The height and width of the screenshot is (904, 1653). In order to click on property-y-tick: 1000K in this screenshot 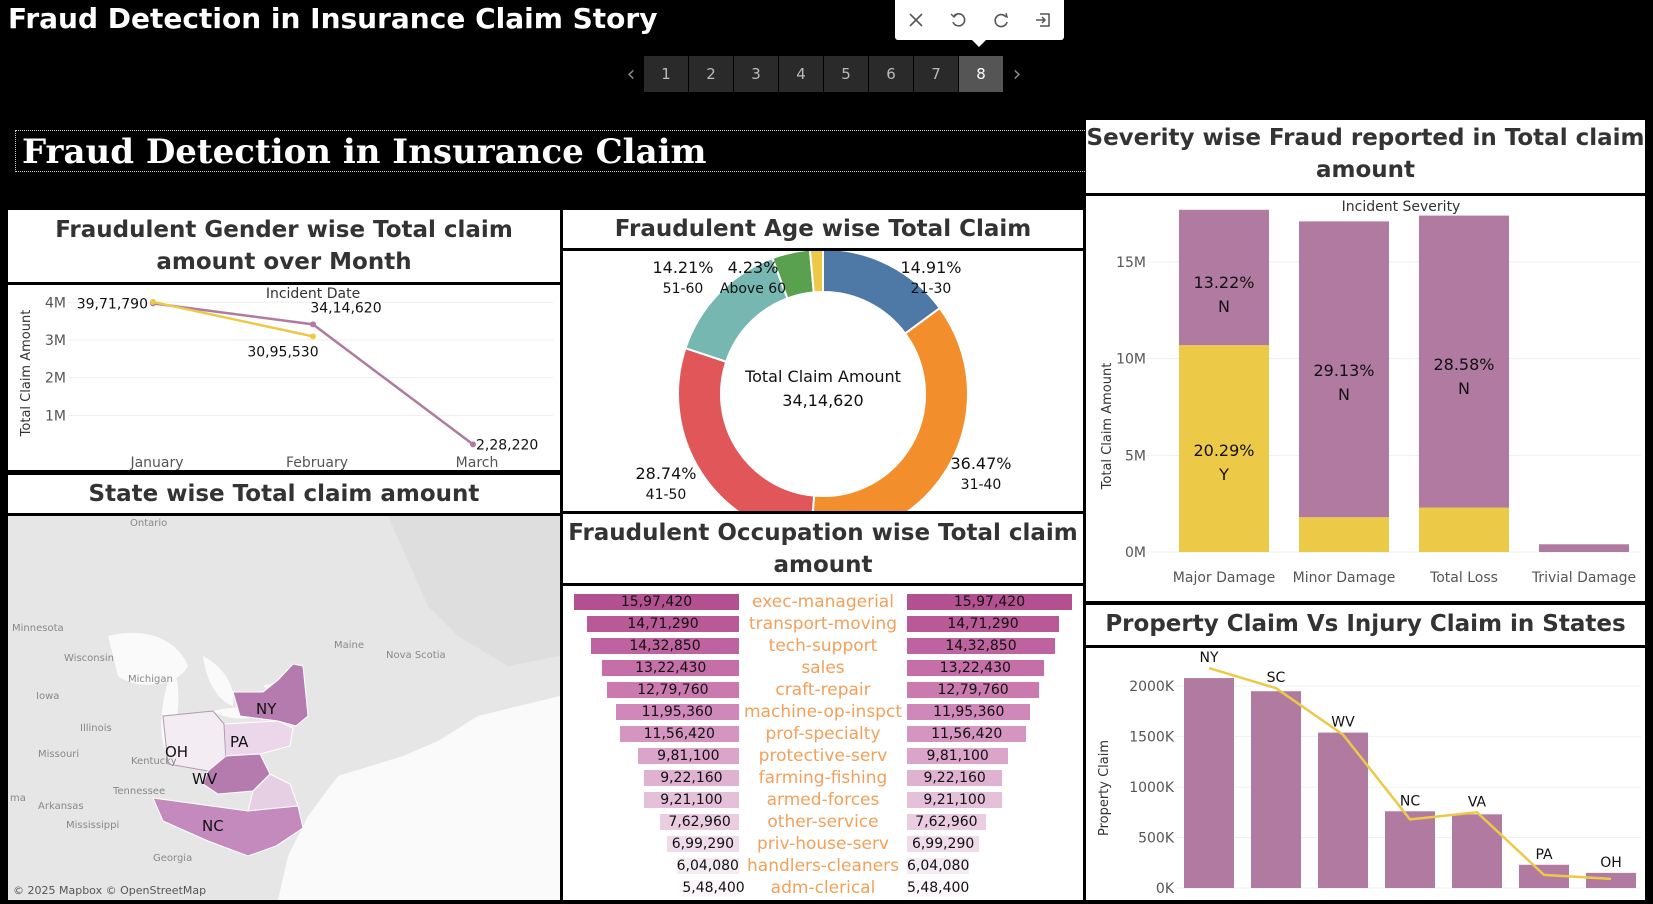, I will do `click(1152, 788)`.